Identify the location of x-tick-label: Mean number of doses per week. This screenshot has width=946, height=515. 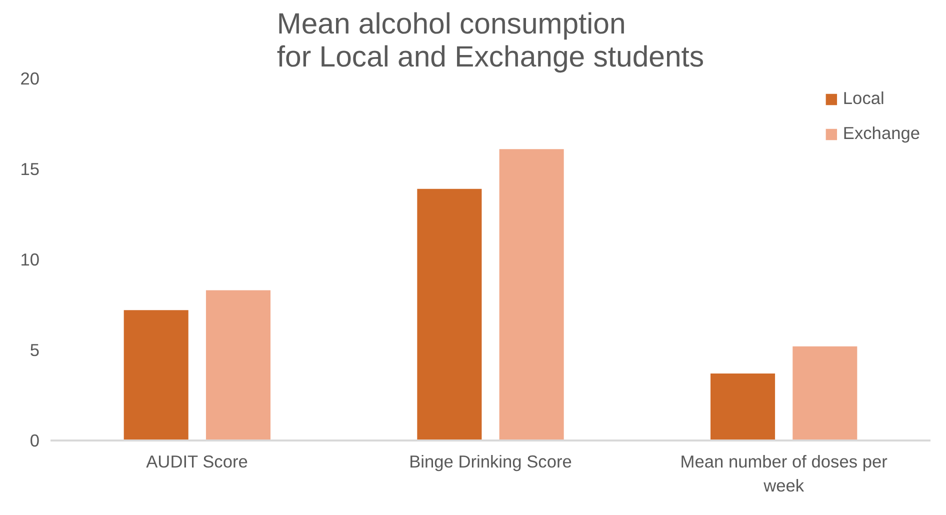
(784, 474).